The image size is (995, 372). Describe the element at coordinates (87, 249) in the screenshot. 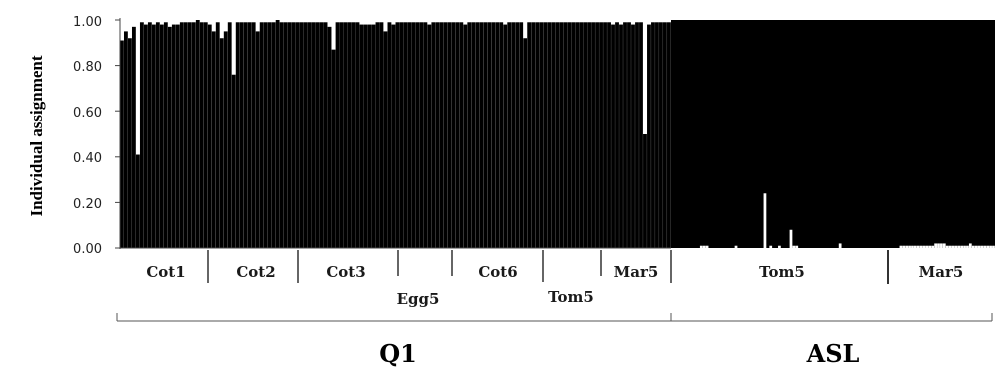

I see `y-tick-label: 0.00` at that location.